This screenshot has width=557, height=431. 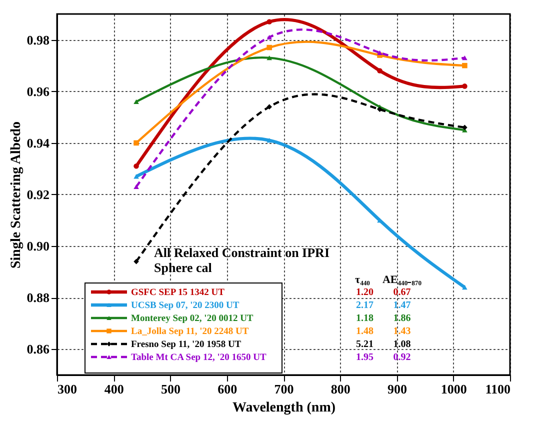 I want to click on legend-label: Table Mt CA Sep 12, '20 1650 UT, so click(x=199, y=358).